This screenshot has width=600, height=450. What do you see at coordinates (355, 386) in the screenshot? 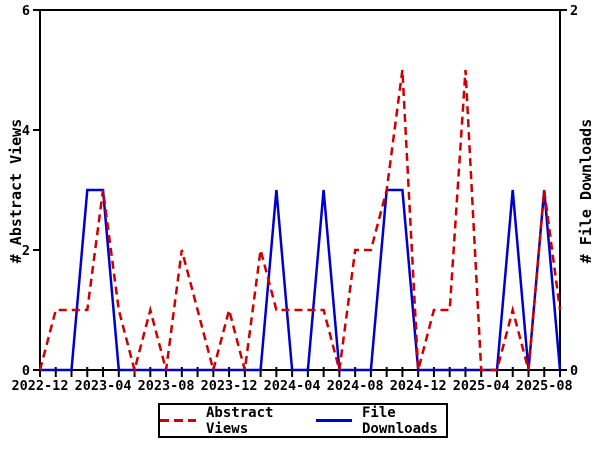
I see `x-tick-label: 2024-08` at bounding box center [355, 386].